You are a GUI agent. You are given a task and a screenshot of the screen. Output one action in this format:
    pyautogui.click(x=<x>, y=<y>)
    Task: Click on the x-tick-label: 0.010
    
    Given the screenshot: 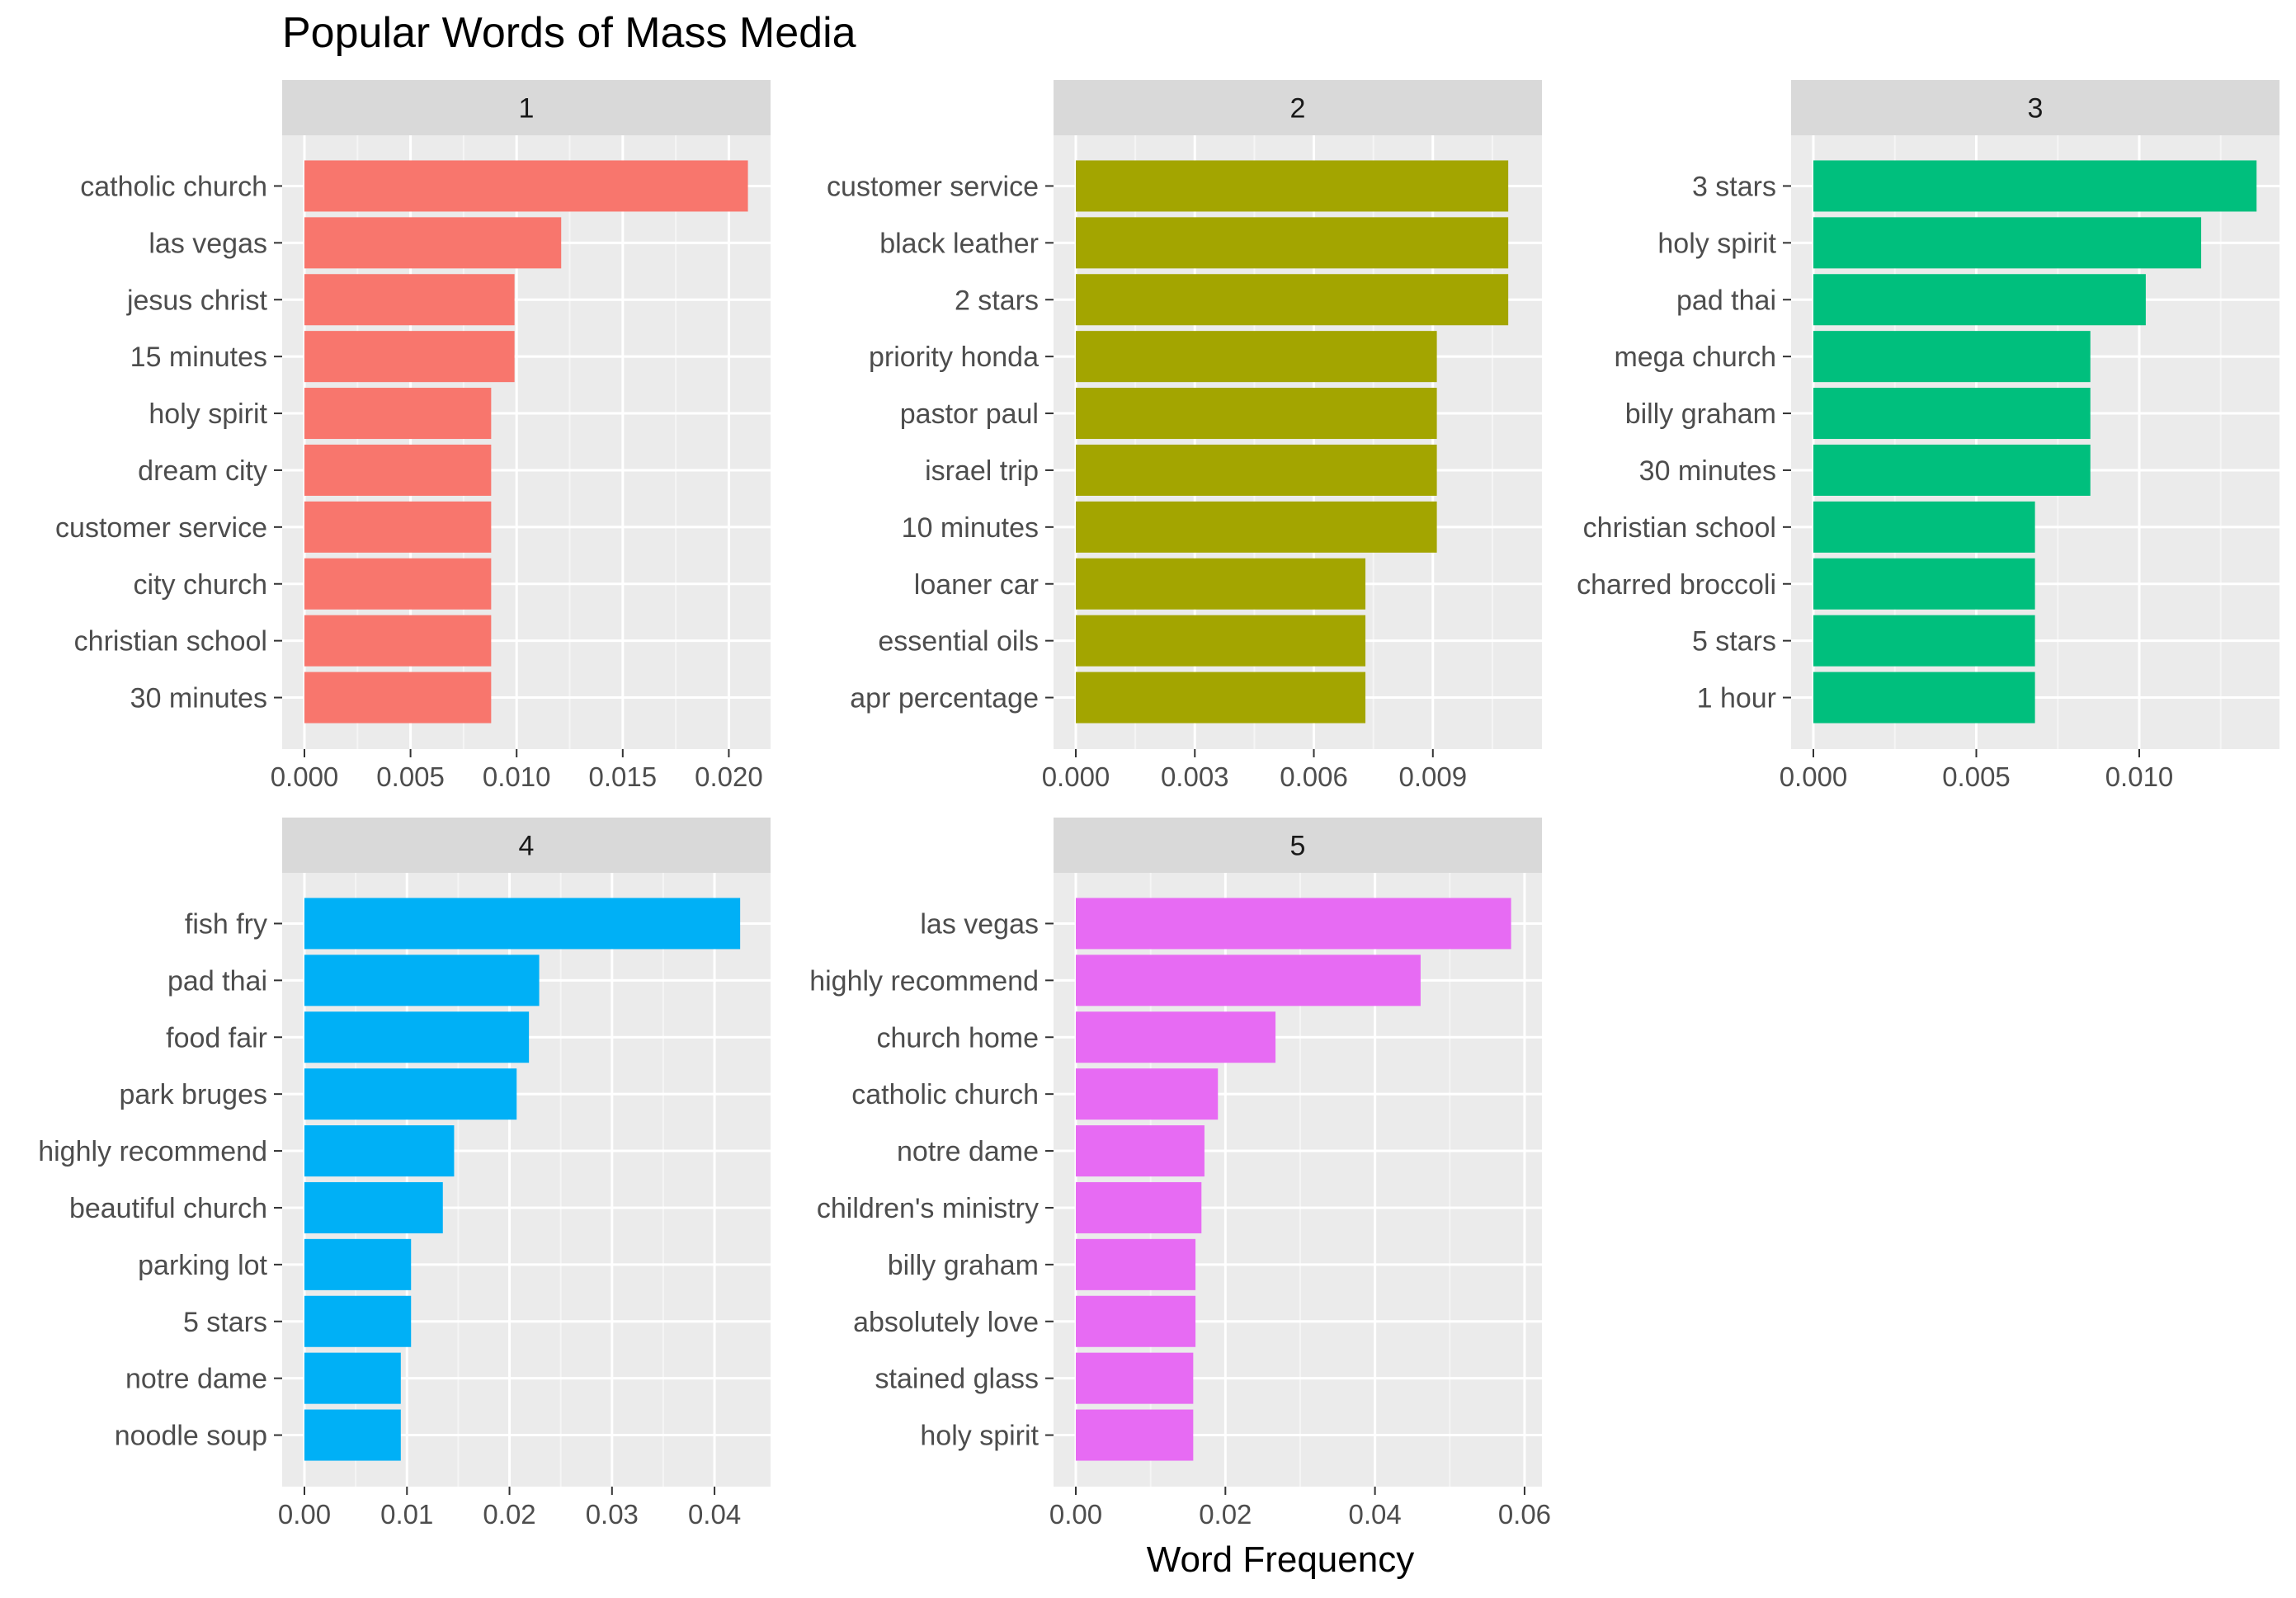 What is the action you would take?
    pyautogui.click(x=517, y=776)
    